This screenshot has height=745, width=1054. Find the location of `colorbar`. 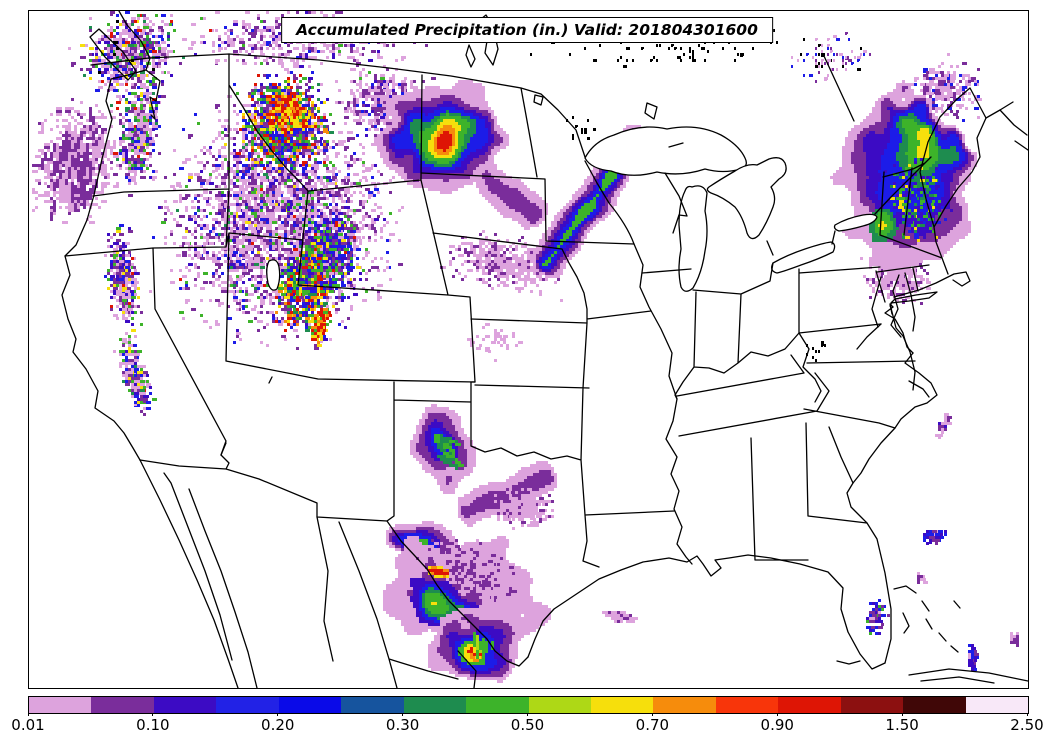

colorbar is located at coordinates (528, 705).